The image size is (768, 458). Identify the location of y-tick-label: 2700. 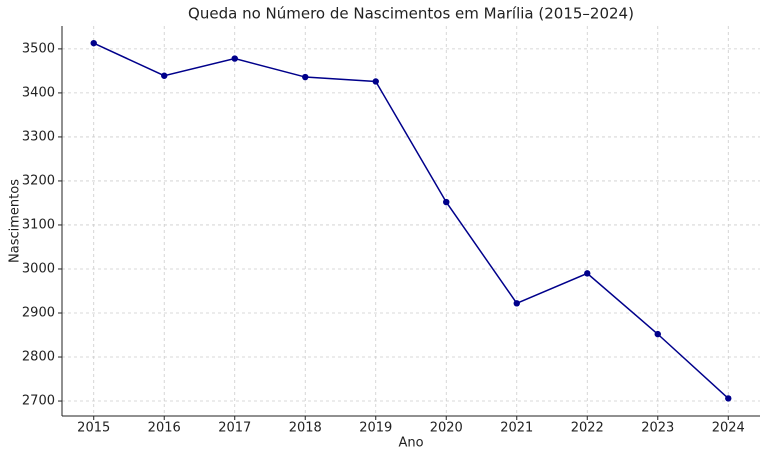
(38, 401).